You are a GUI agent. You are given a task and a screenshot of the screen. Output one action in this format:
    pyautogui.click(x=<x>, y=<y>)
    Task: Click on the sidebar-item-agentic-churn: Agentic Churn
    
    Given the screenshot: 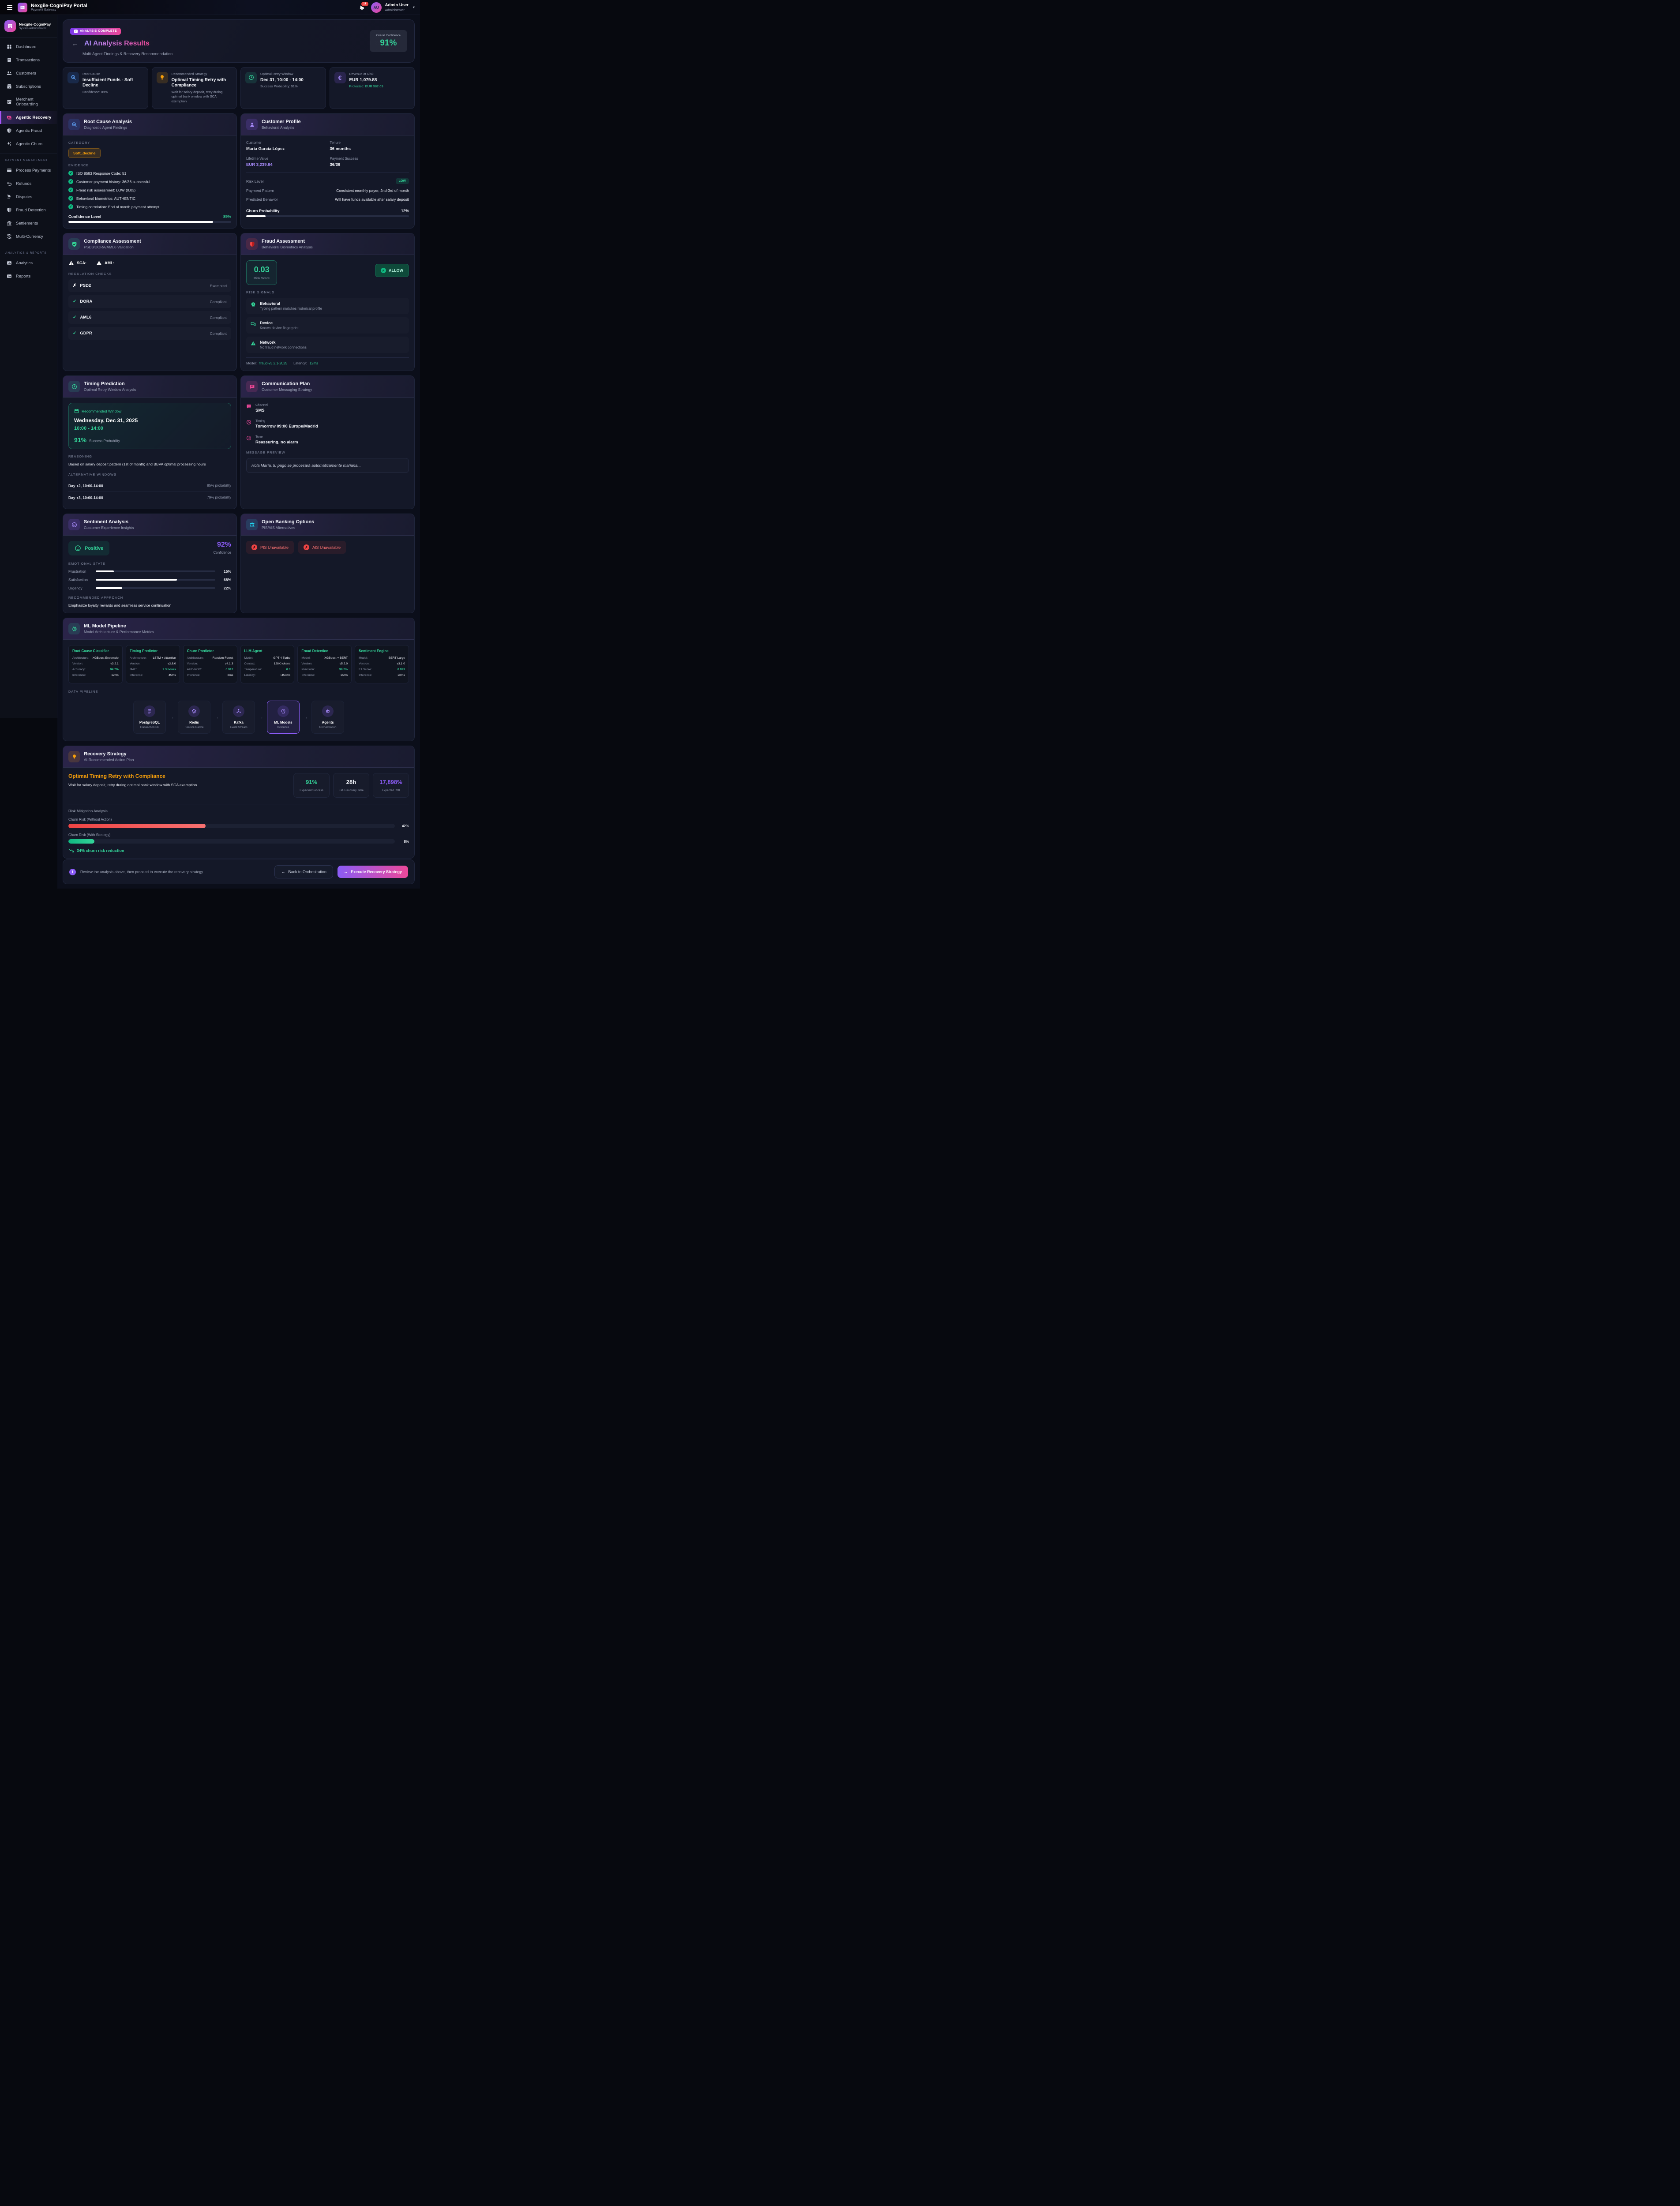 What is the action you would take?
    pyautogui.click(x=28, y=143)
    